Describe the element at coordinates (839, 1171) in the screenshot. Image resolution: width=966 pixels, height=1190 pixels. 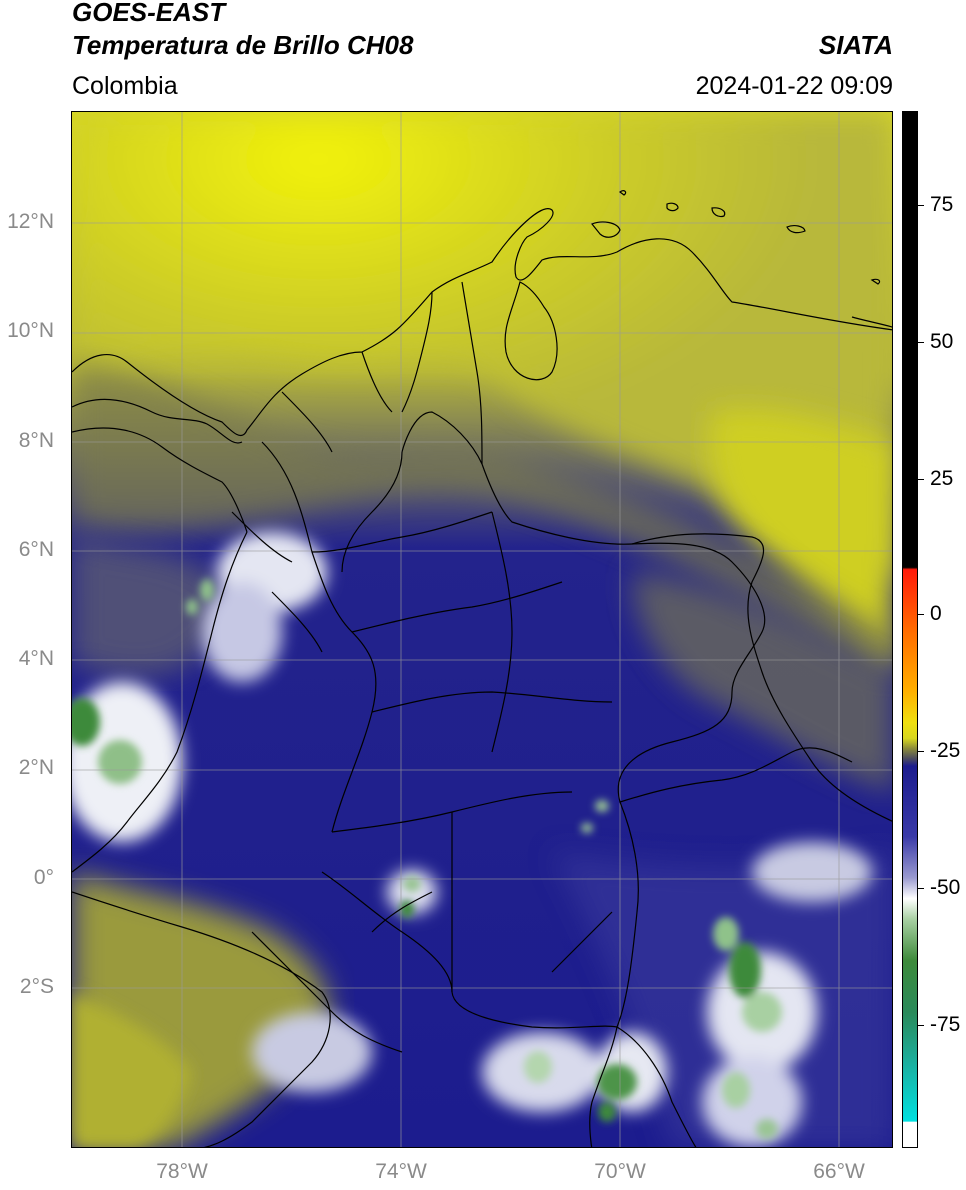
I see `lon-label-66w: 66°W` at that location.